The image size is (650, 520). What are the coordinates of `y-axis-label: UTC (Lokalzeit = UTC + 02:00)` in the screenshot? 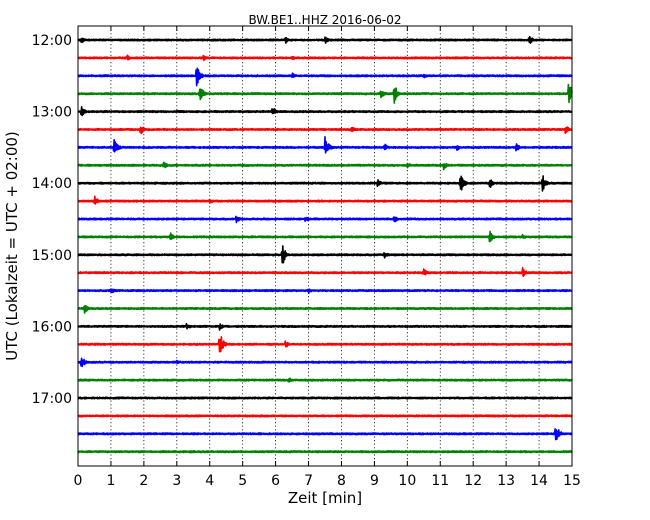 It's located at (12, 246).